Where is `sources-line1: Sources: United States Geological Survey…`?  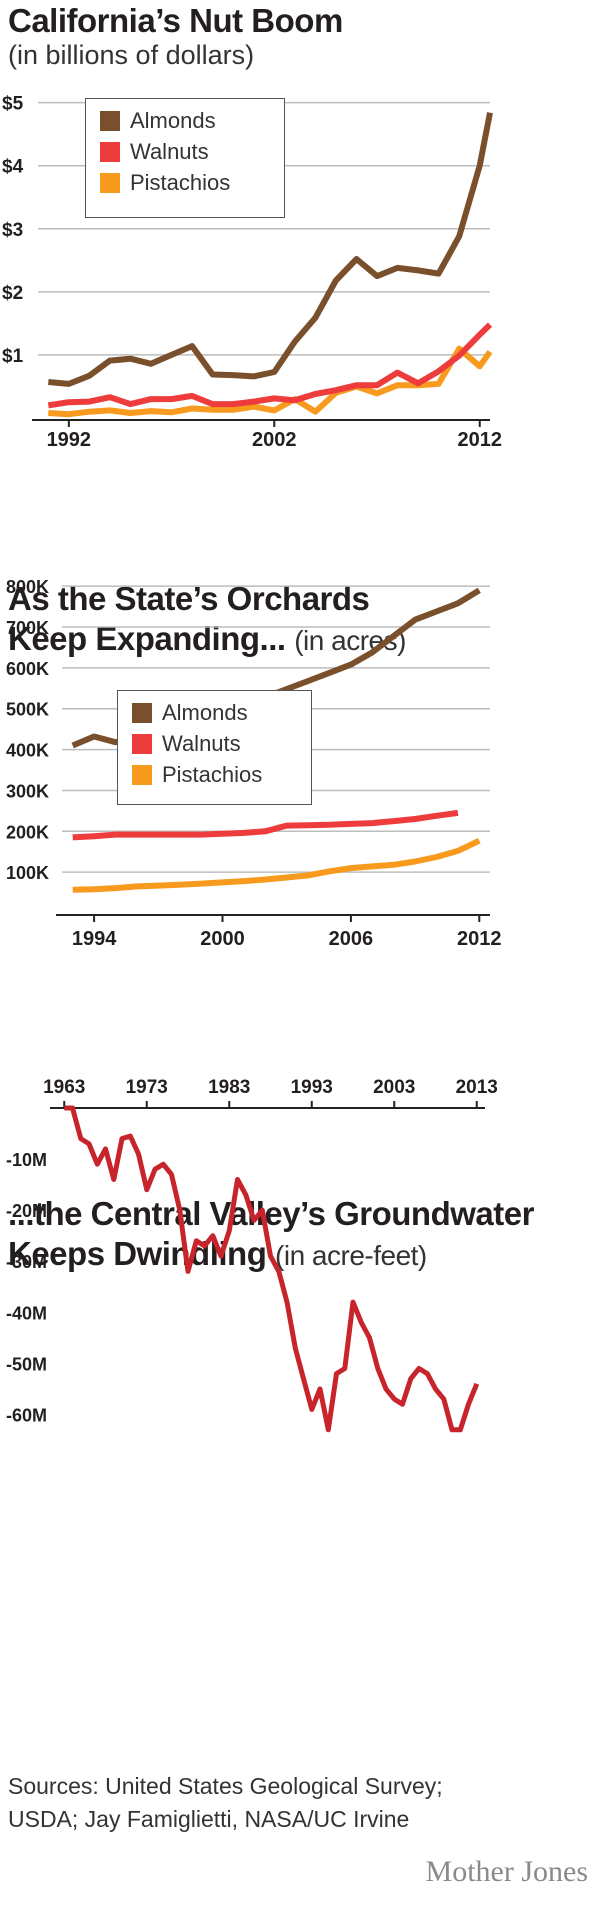
sources-line1: Sources: United States Geological Survey… is located at coordinates (225, 1786).